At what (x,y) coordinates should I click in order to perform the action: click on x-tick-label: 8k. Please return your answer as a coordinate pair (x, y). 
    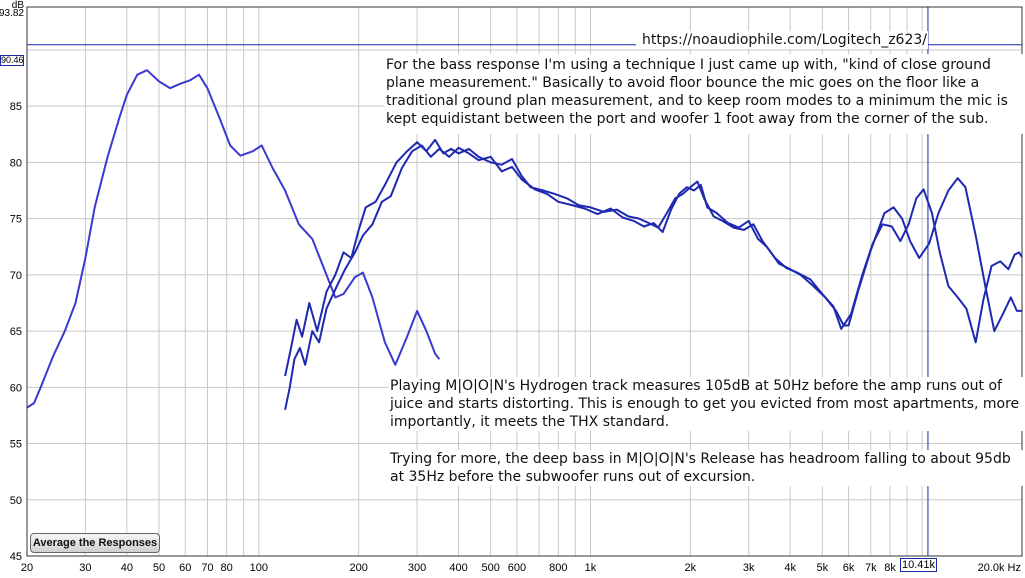
    Looking at the image, I should click on (890, 568).